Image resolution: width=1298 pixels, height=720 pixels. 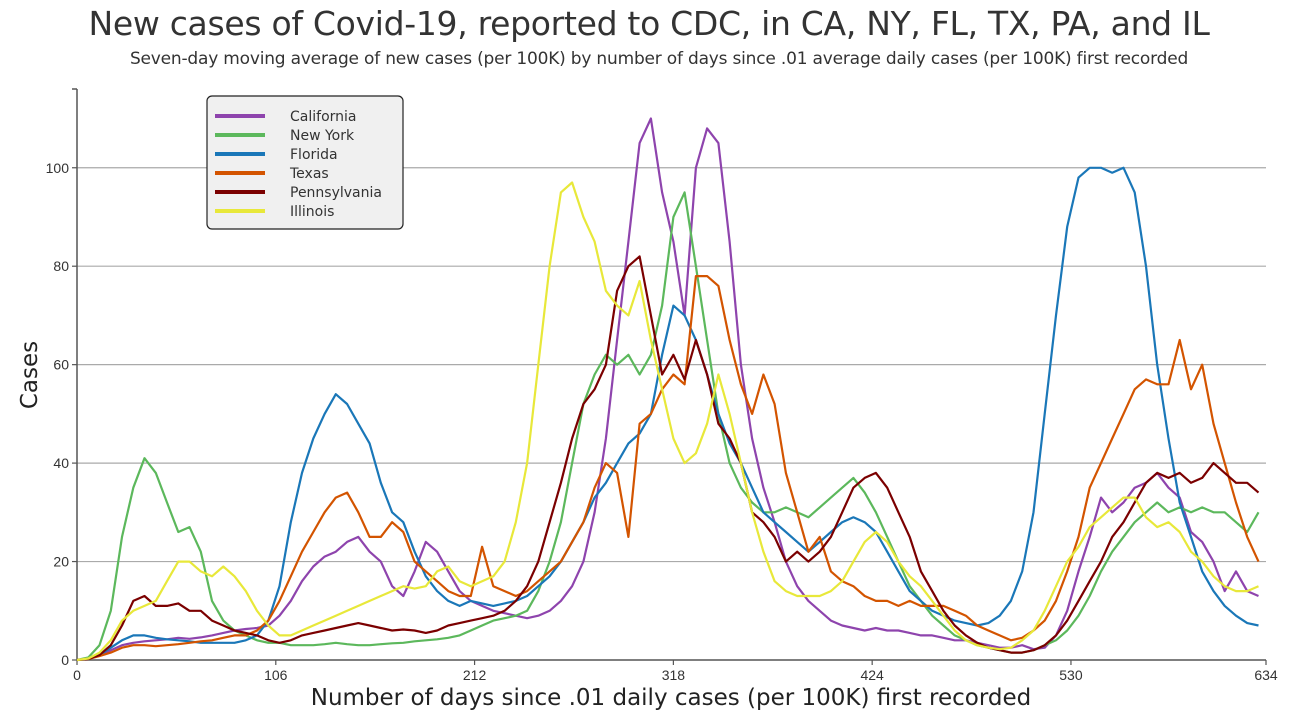 What do you see at coordinates (336, 193) in the screenshot?
I see `legend-label: Pennsylvania` at bounding box center [336, 193].